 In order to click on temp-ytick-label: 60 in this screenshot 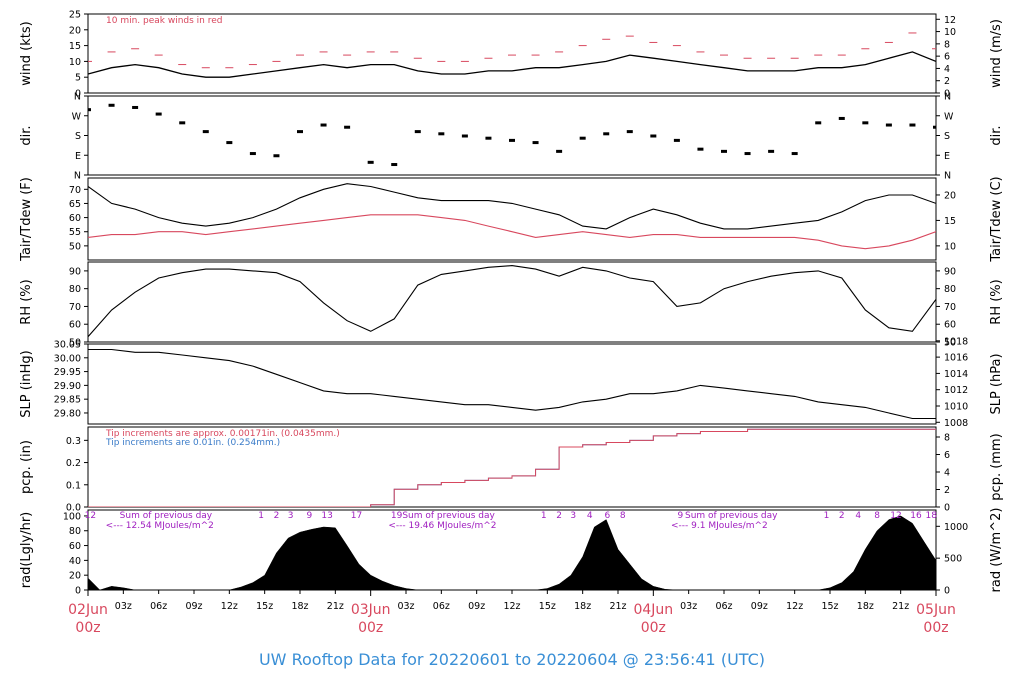, I will do `click(75, 218)`.